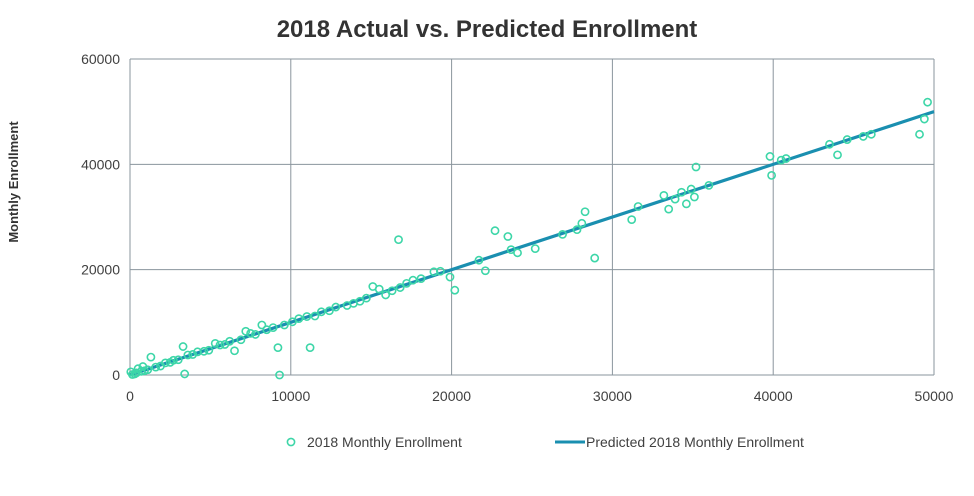 The image size is (974, 496). Describe the element at coordinates (451, 396) in the screenshot. I see `x-tick-label: 20000` at that location.